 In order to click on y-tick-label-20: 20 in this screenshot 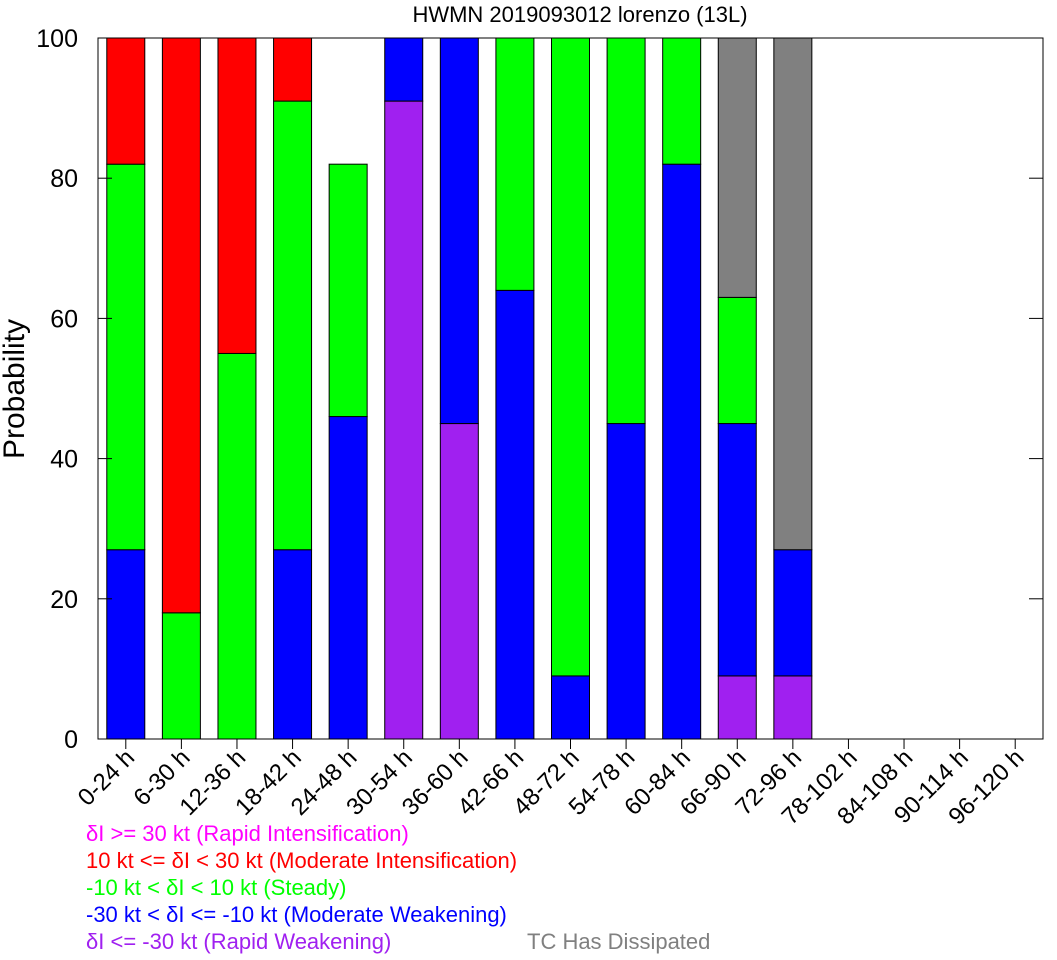, I will do `click(64, 600)`.